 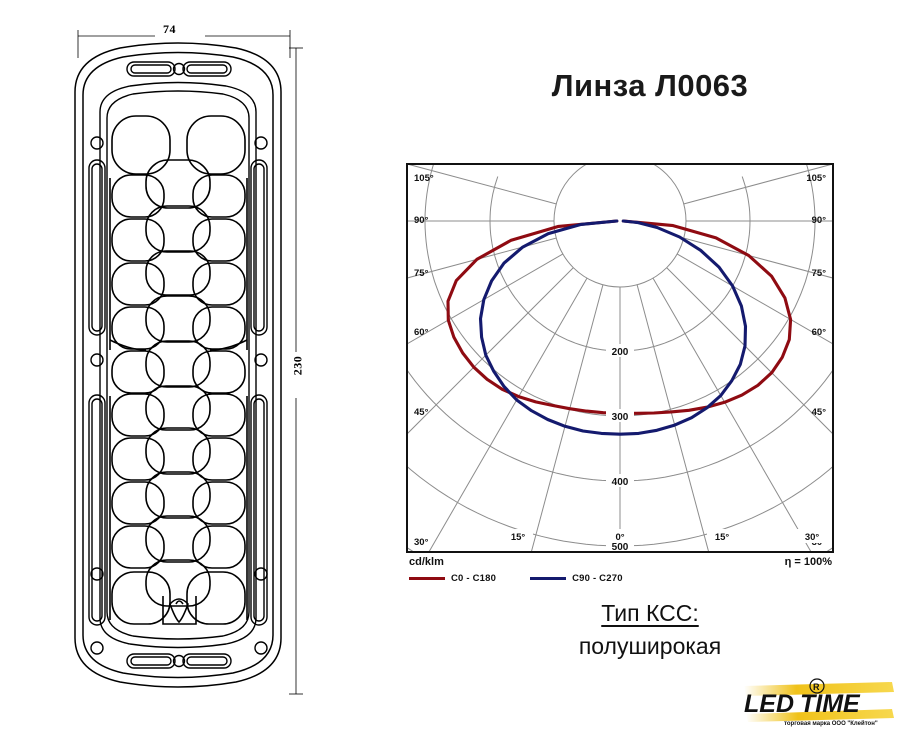 I want to click on lens-cell-array, so click(x=178, y=370).